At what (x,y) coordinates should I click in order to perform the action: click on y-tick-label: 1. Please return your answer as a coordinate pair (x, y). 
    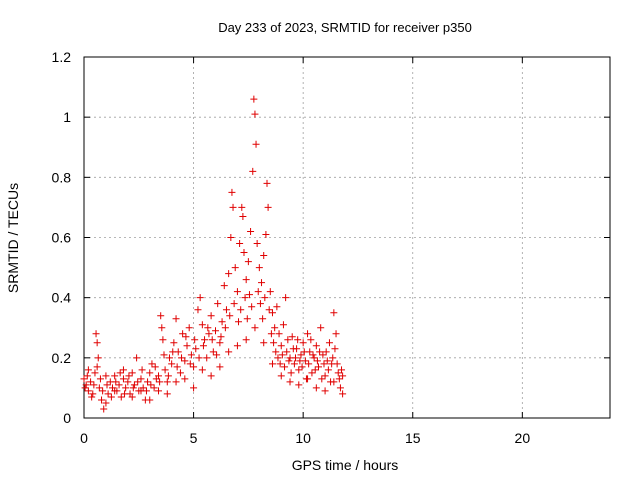
    Looking at the image, I should click on (67, 117).